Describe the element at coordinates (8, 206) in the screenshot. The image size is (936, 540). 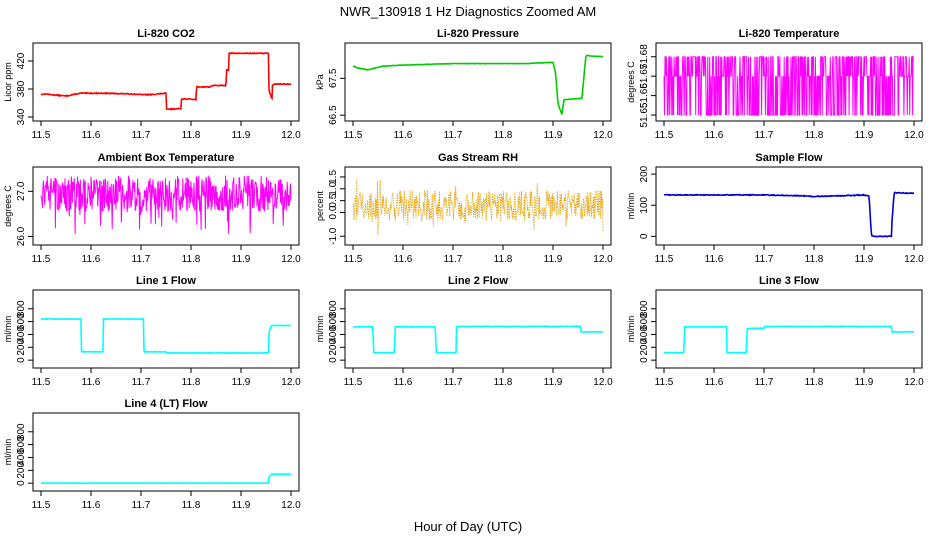
I see `y-axis-label: degrees C` at that location.